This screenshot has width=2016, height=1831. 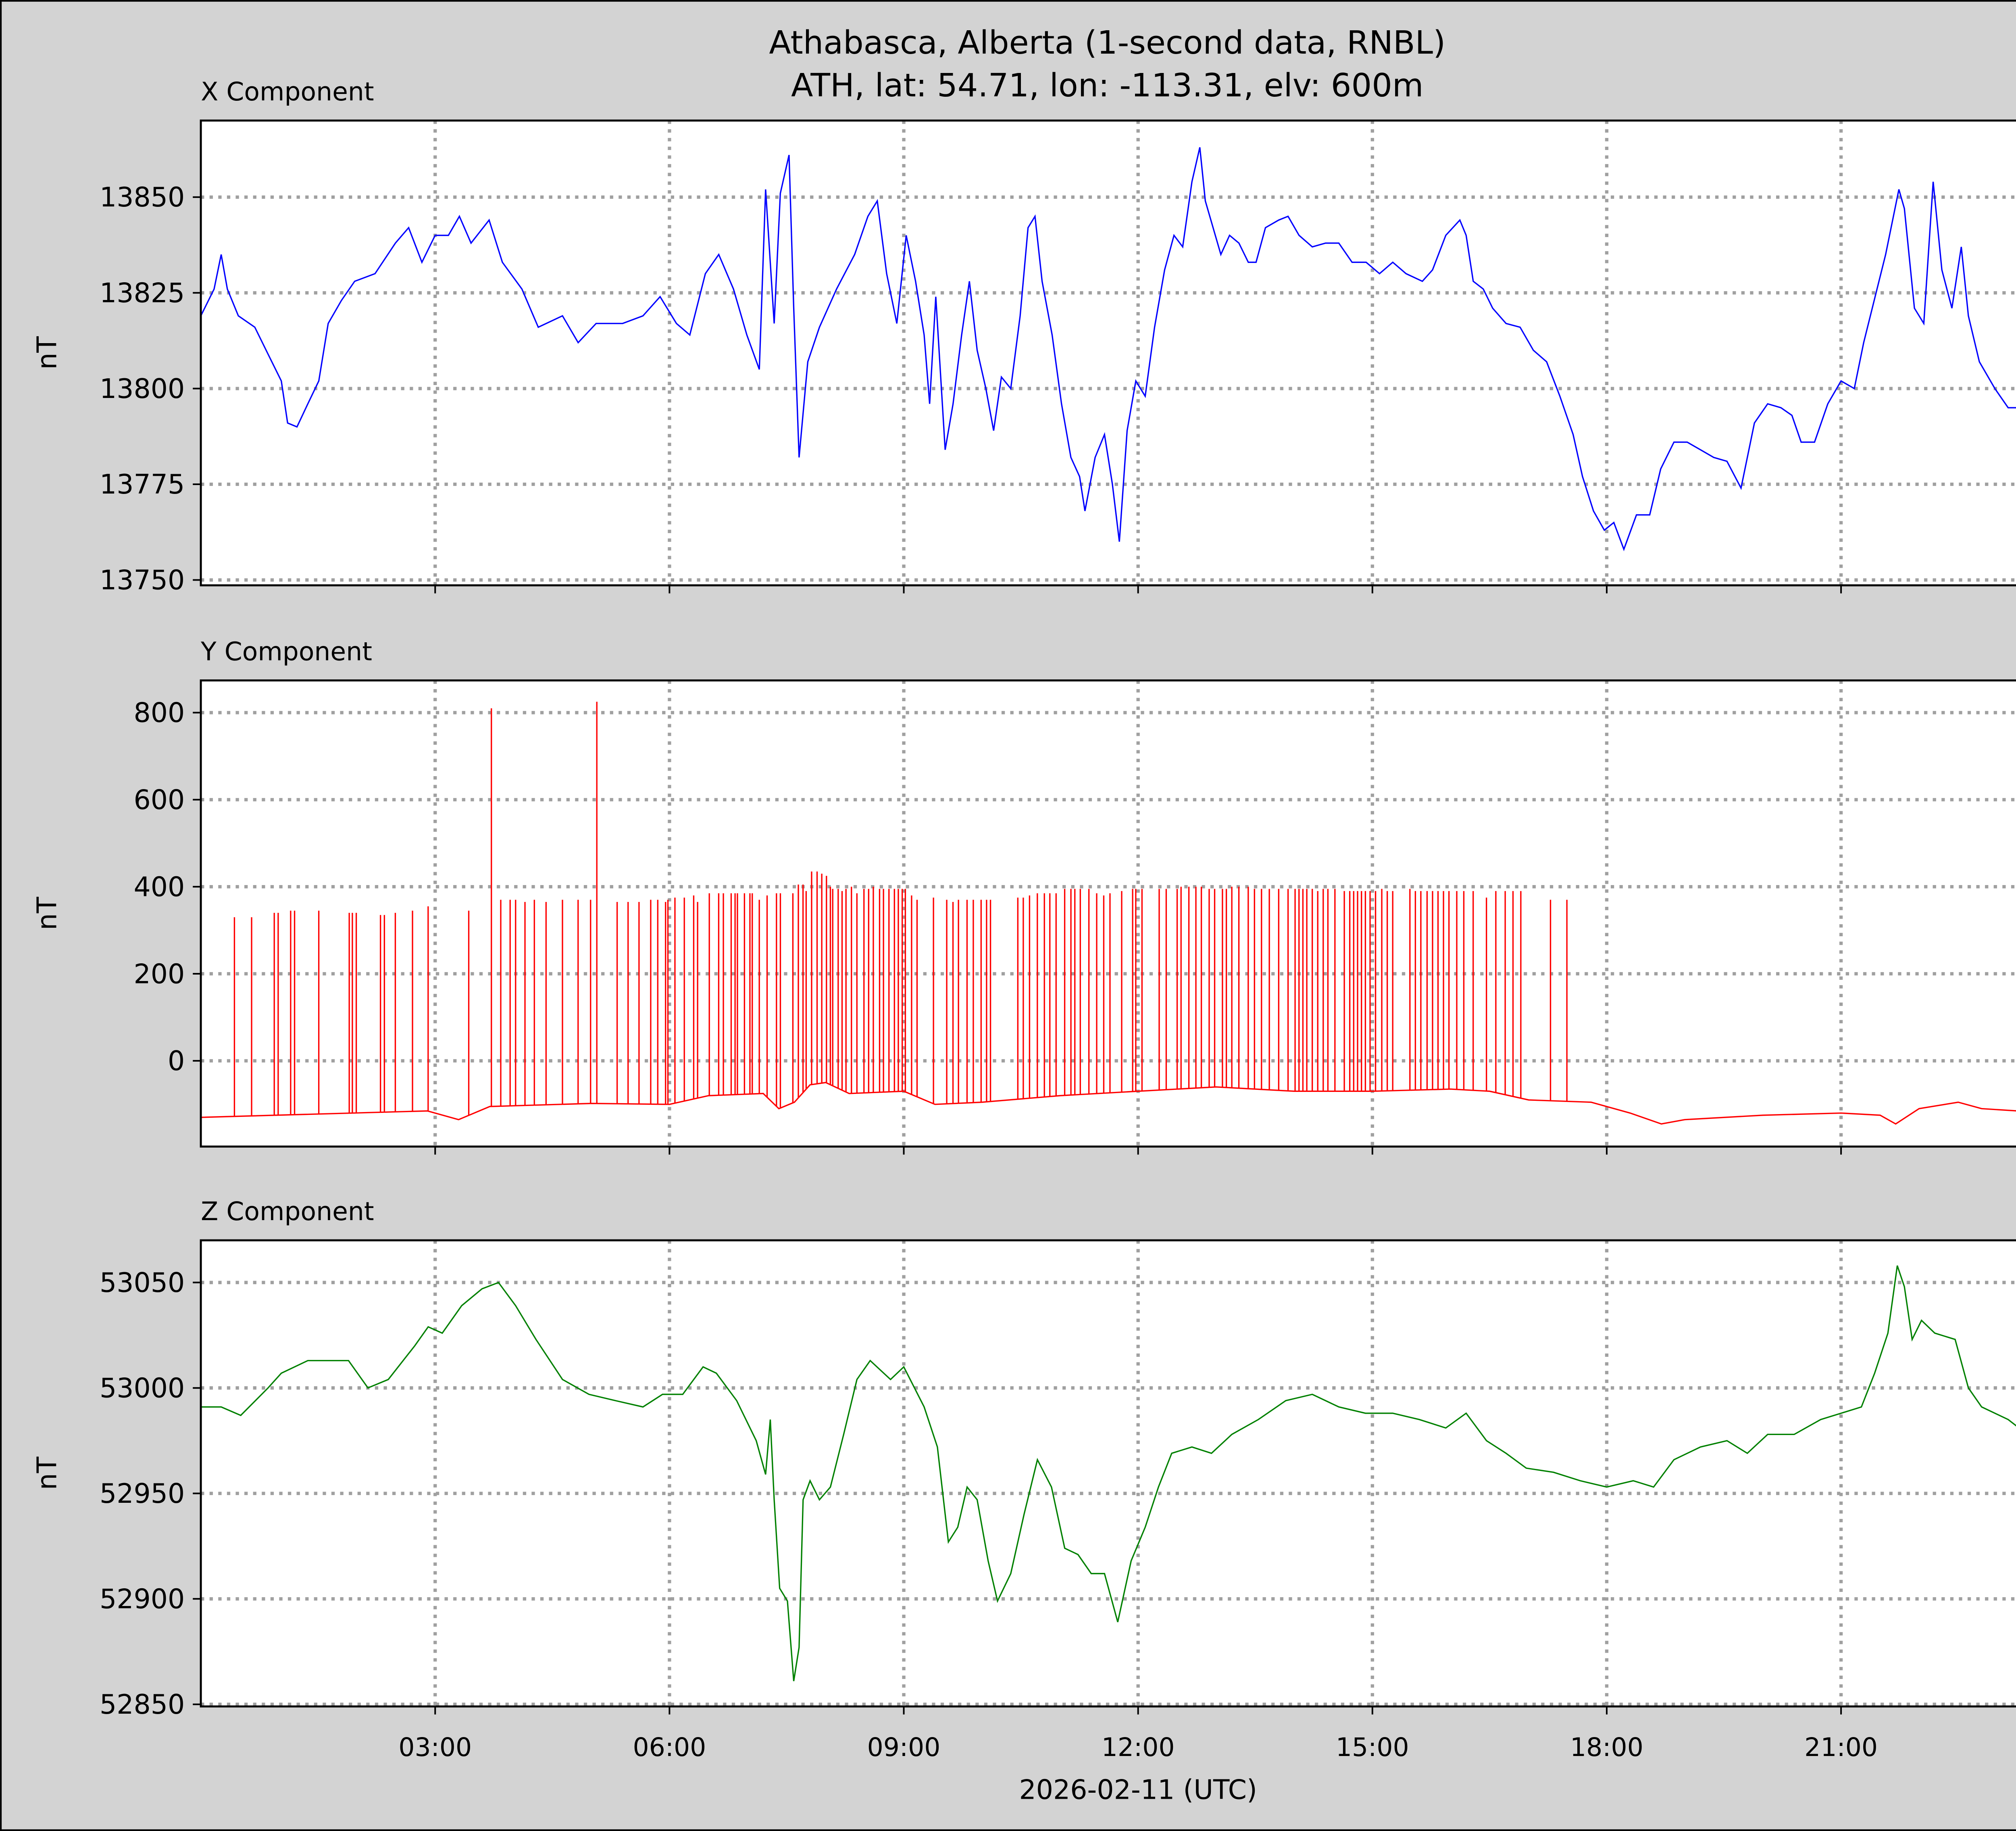 I want to click on y-tick-label: 200, so click(x=159, y=973).